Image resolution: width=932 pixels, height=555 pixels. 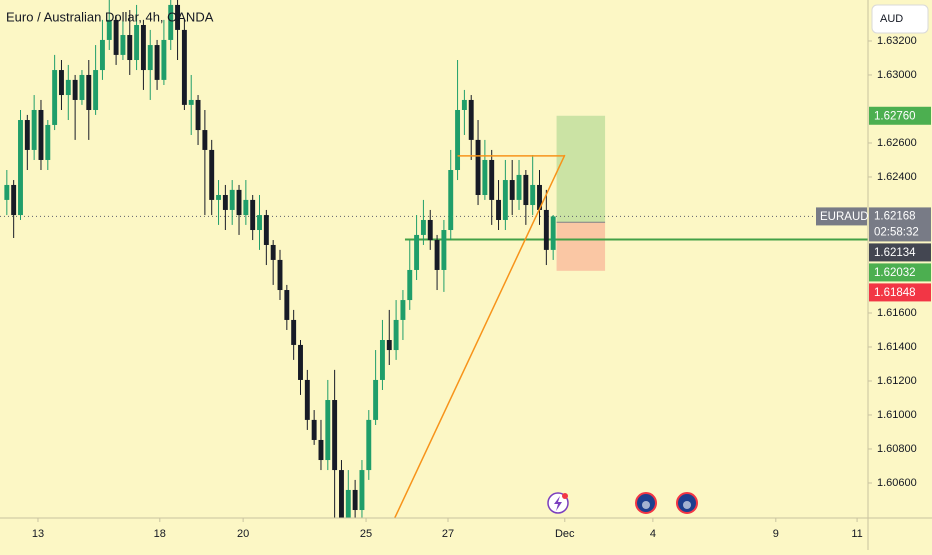 I want to click on x-tick-label: 9, so click(x=776, y=534).